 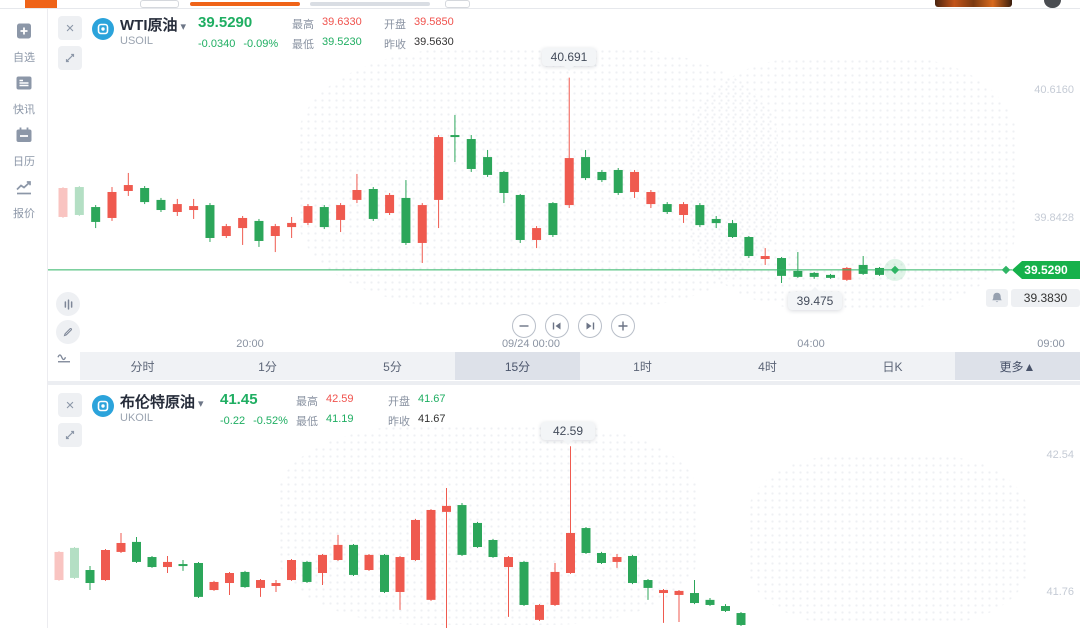 What do you see at coordinates (340, 419) in the screenshot?
I see `stat-value: 41.19` at bounding box center [340, 419].